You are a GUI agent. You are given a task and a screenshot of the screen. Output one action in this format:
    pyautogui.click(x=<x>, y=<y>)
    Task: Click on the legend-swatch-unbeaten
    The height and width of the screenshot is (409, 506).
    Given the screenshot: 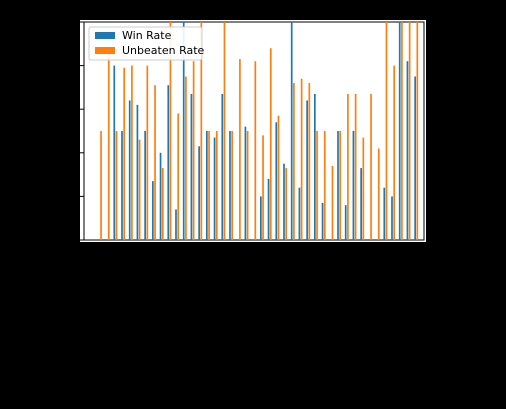 What is the action you would take?
    pyautogui.click(x=105, y=50)
    